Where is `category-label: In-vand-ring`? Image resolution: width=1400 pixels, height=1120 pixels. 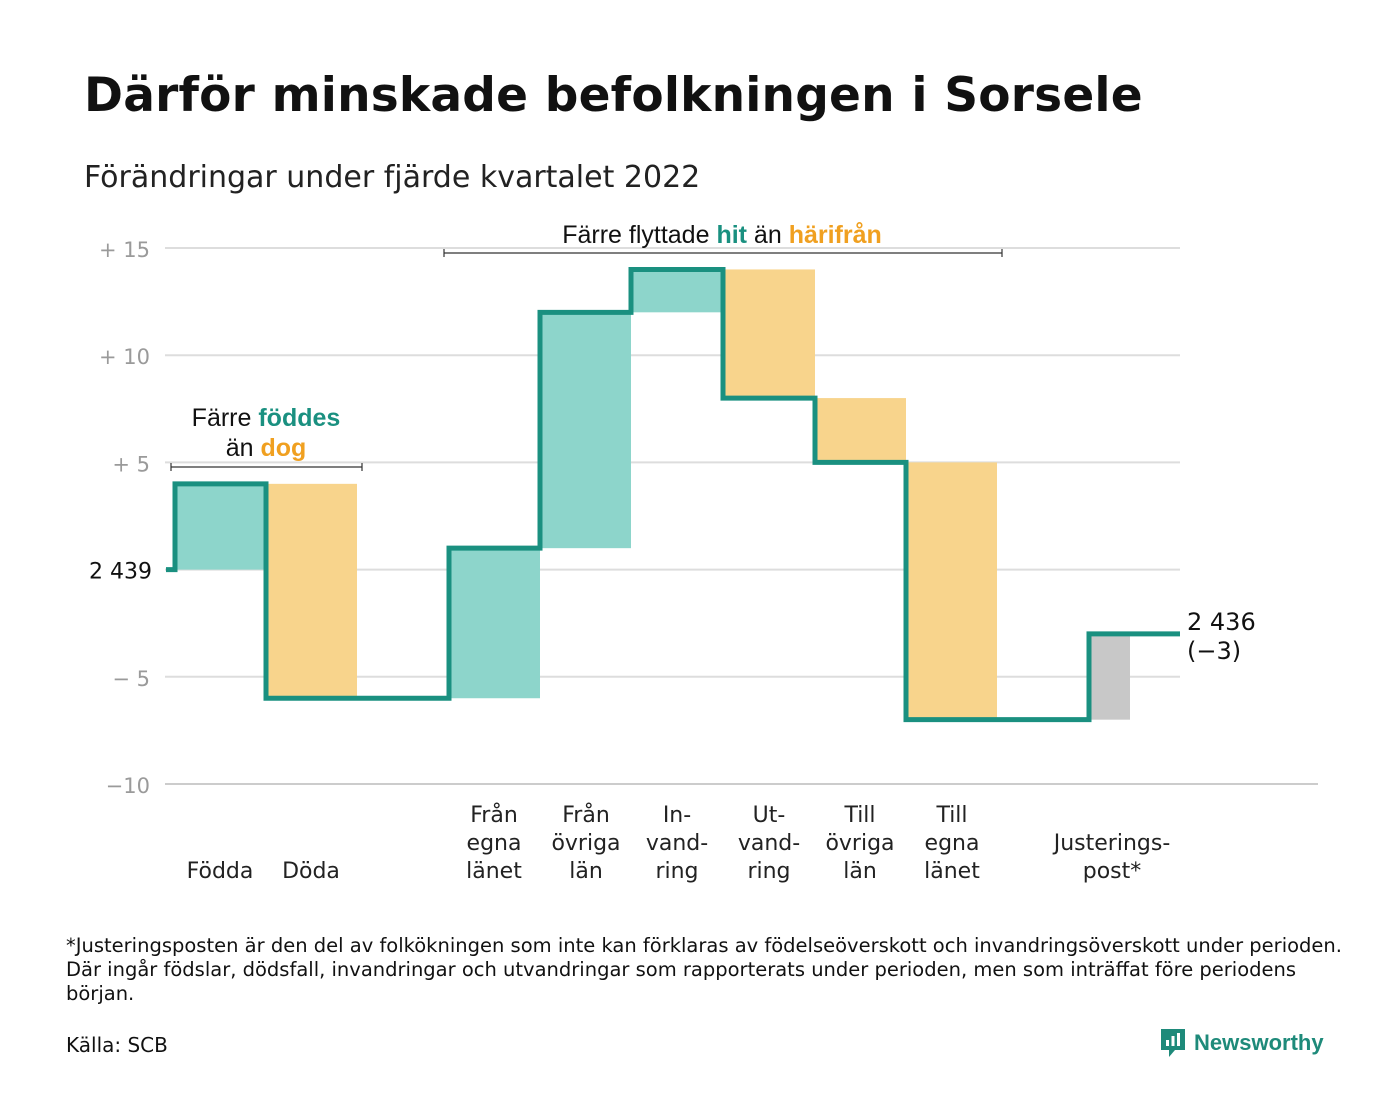
category-label: In-vand-ring is located at coordinates (677, 843).